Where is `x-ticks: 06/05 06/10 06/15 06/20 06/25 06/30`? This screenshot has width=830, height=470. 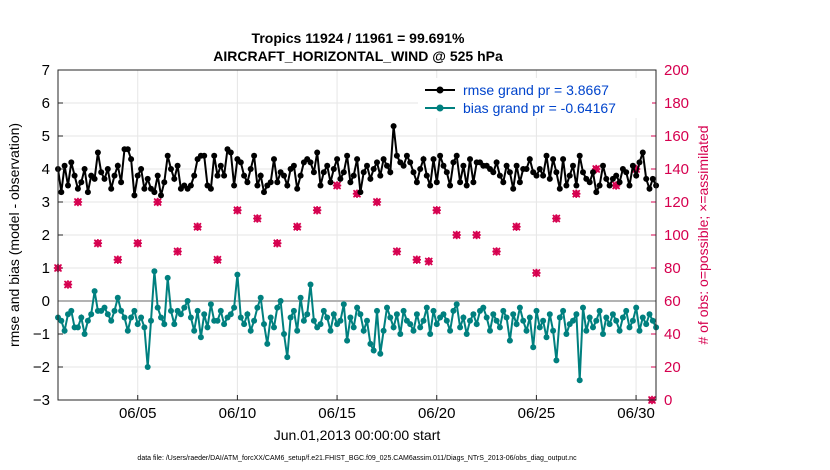
x-ticks: 06/05 06/10 06/15 06/20 06/25 06/30 is located at coordinates (387, 408).